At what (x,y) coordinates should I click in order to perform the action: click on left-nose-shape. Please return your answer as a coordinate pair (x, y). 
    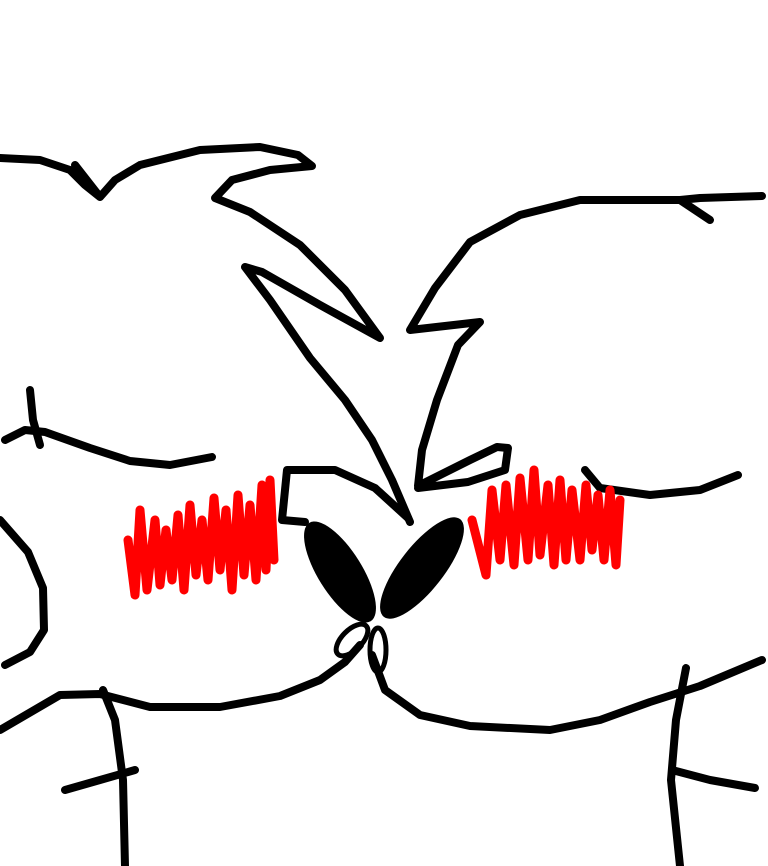
    Looking at the image, I should click on (340, 572).